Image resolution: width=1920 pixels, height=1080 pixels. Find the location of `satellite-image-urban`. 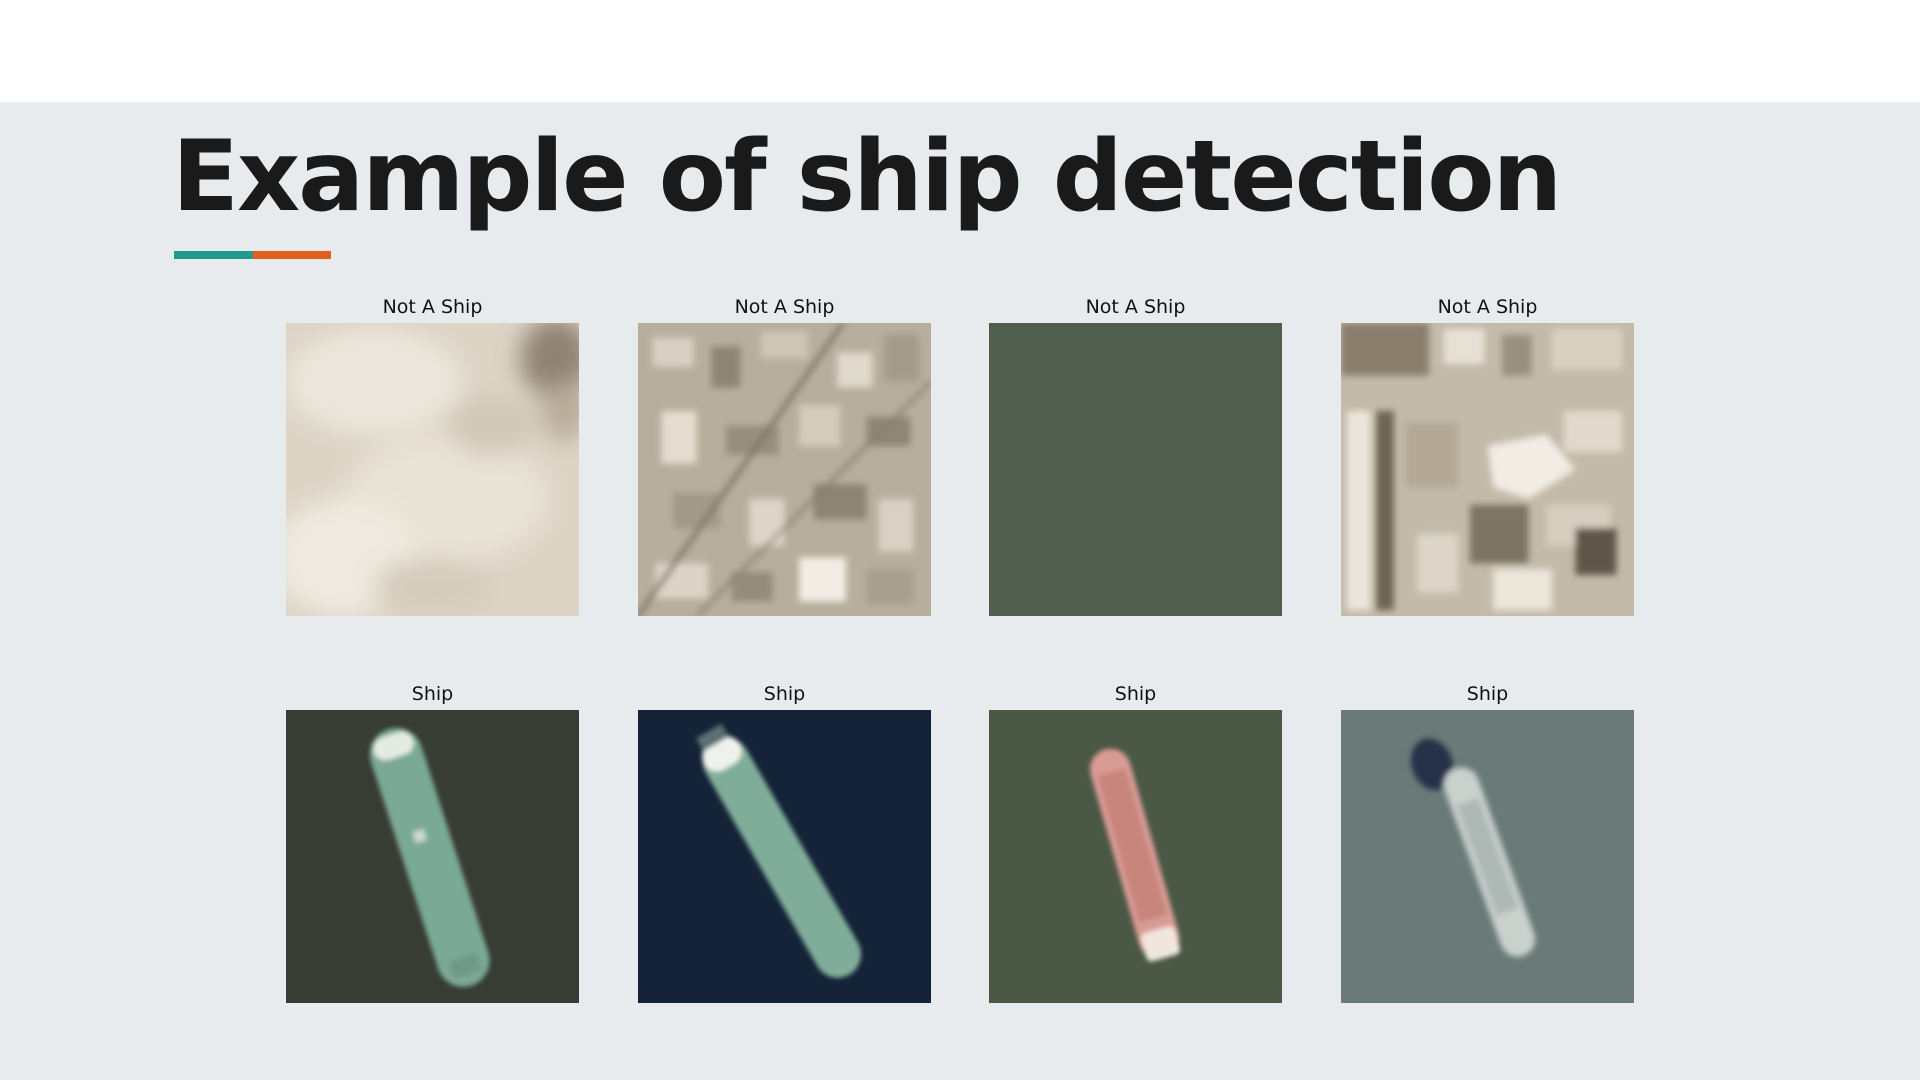

satellite-image-urban is located at coordinates (784, 469).